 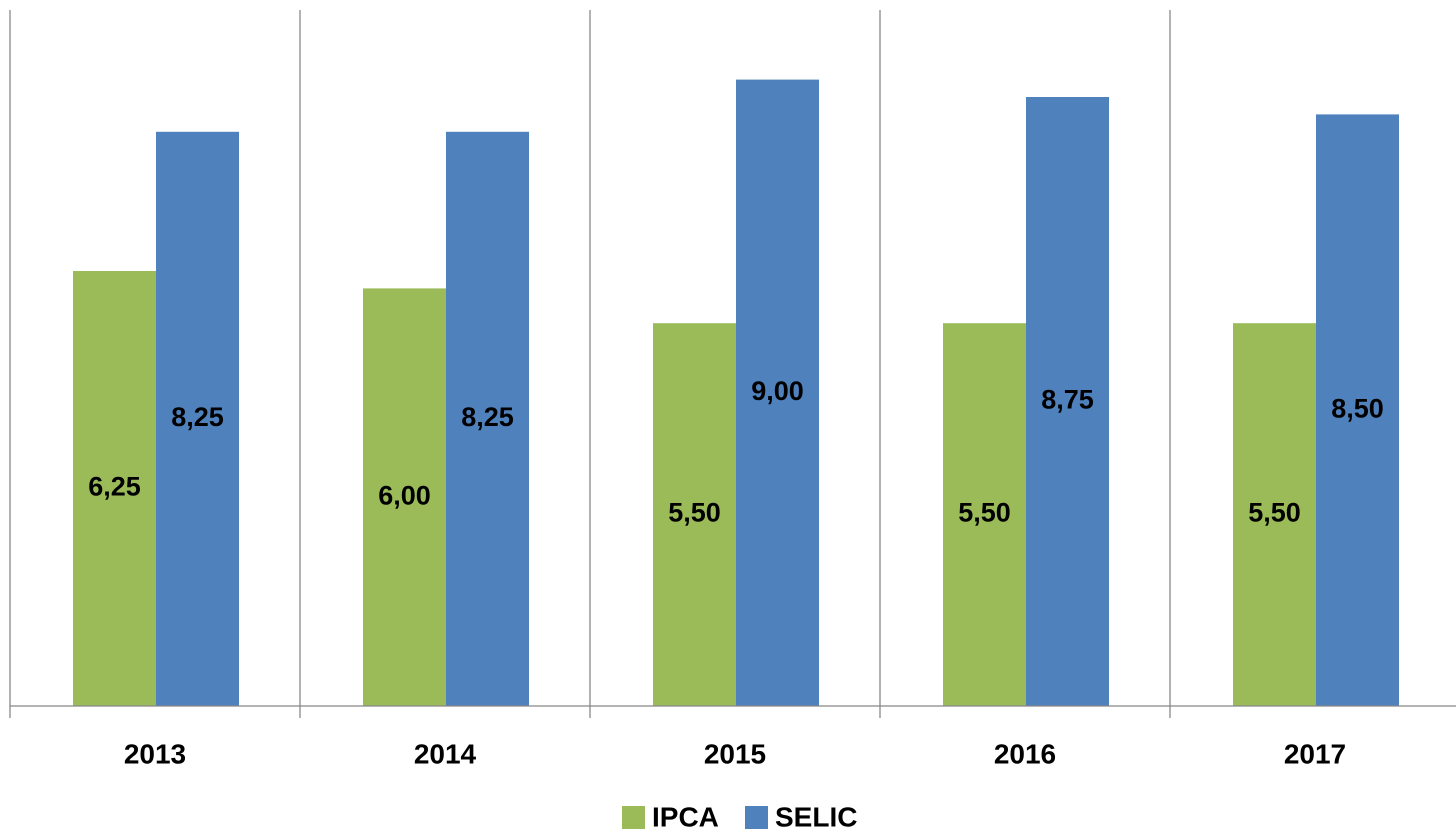 I want to click on legend-label: SELIC, so click(x=816, y=816).